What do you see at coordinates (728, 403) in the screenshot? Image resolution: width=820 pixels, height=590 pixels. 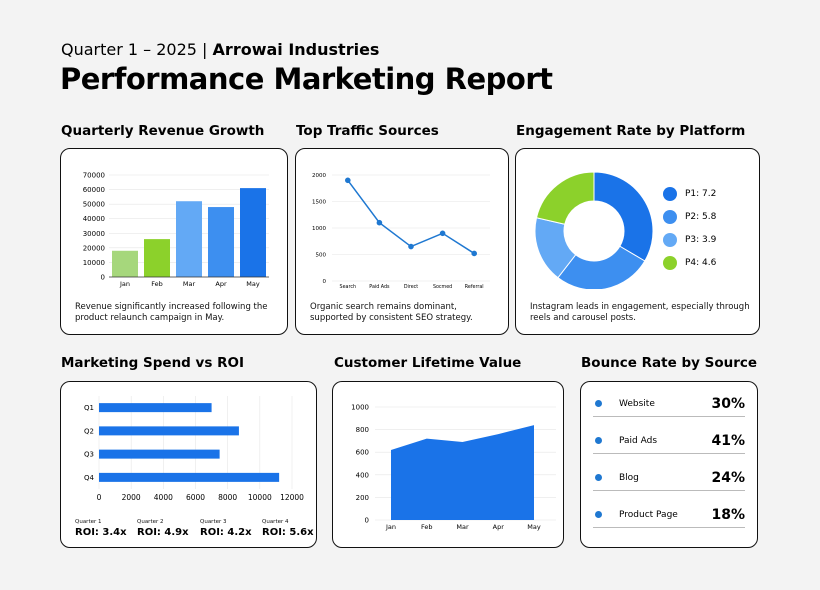 I see `bounce-value: 30%` at bounding box center [728, 403].